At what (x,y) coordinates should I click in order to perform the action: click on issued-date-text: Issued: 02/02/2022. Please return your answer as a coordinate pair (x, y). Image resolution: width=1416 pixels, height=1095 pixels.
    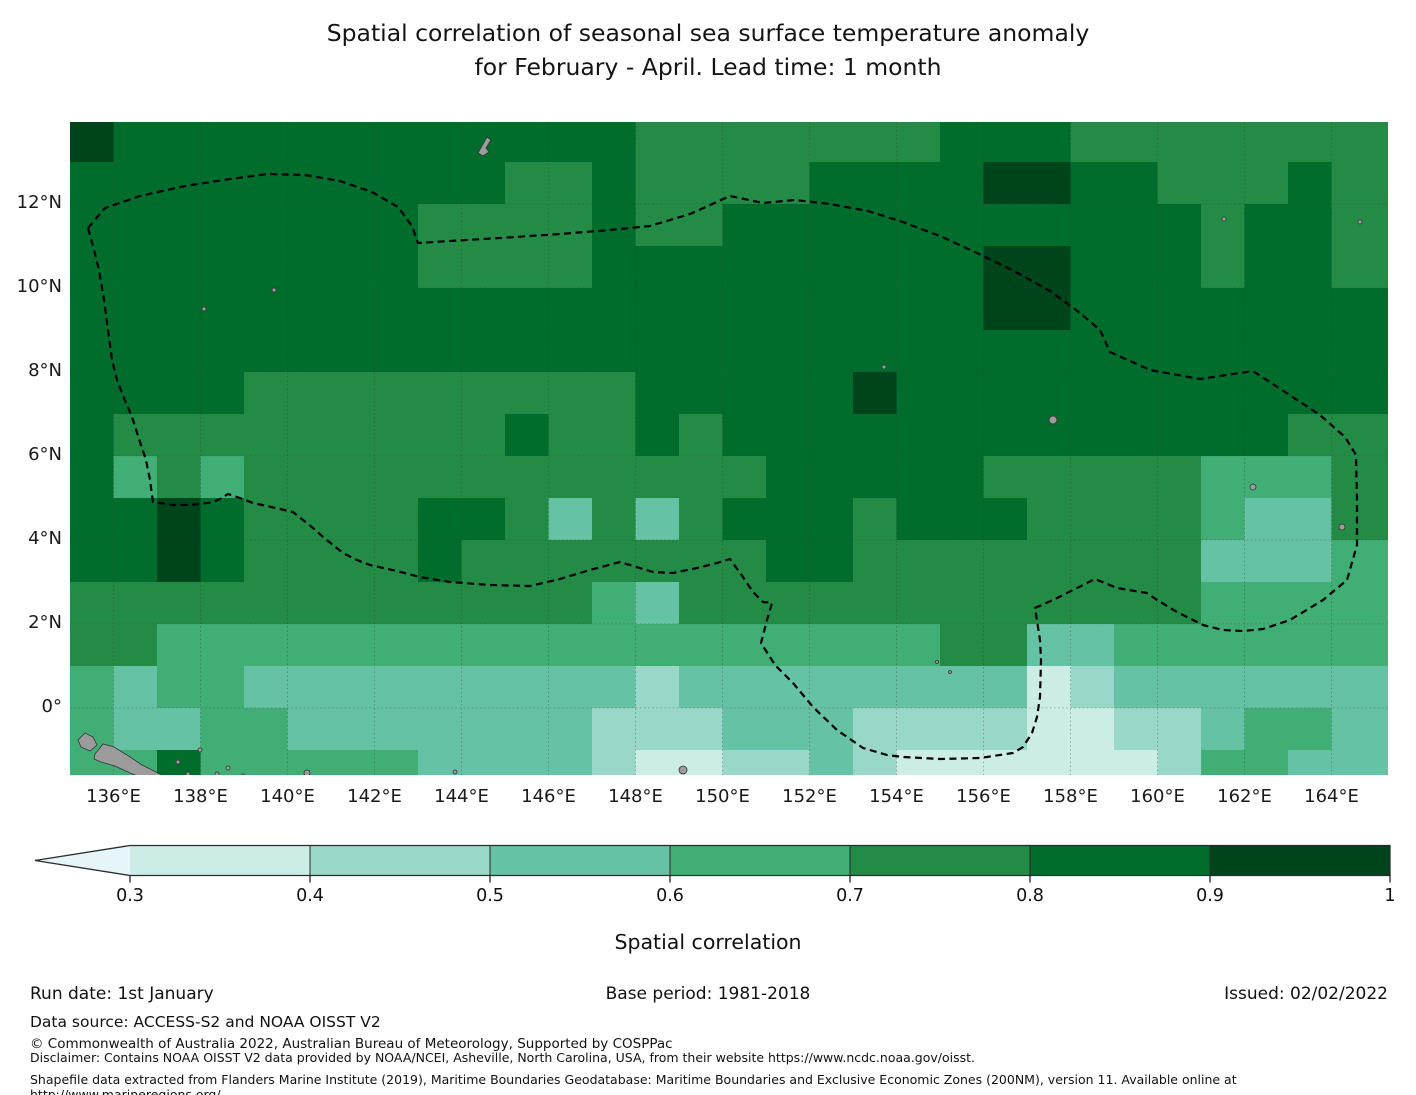
    Looking at the image, I should click on (1306, 994).